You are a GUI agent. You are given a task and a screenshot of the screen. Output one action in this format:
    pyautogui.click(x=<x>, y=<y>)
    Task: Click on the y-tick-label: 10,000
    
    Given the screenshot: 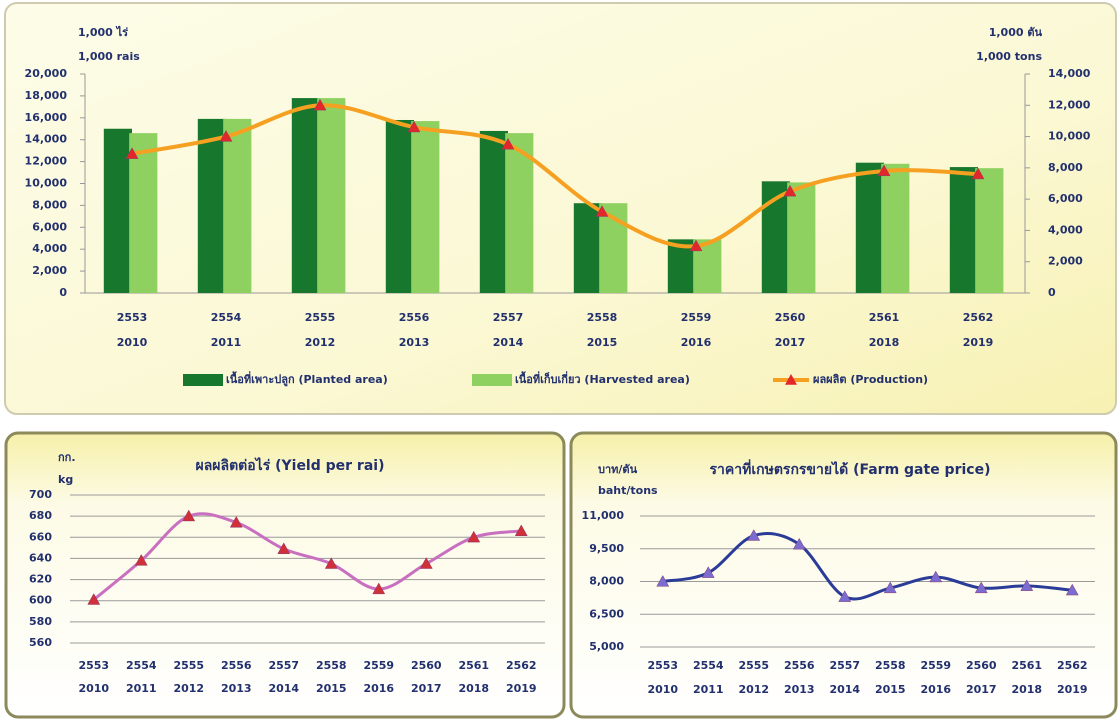 What is the action you would take?
    pyautogui.click(x=46, y=183)
    